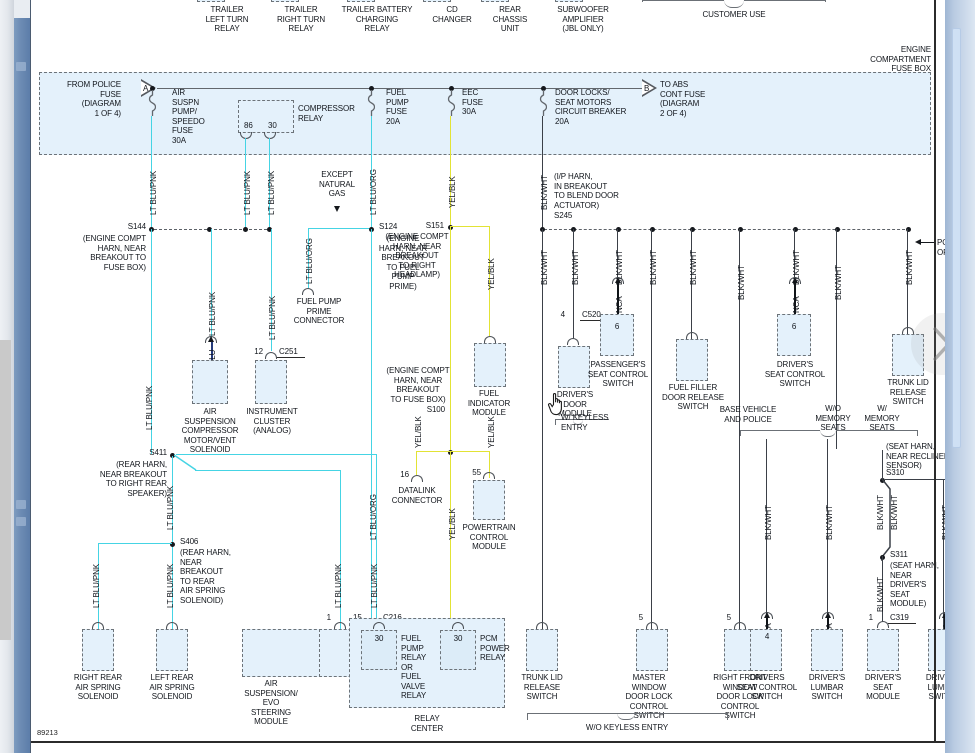 Image resolution: width=975 pixels, height=753 pixels. I want to click on wire-blk-wht-door-locks, so click(542, 172).